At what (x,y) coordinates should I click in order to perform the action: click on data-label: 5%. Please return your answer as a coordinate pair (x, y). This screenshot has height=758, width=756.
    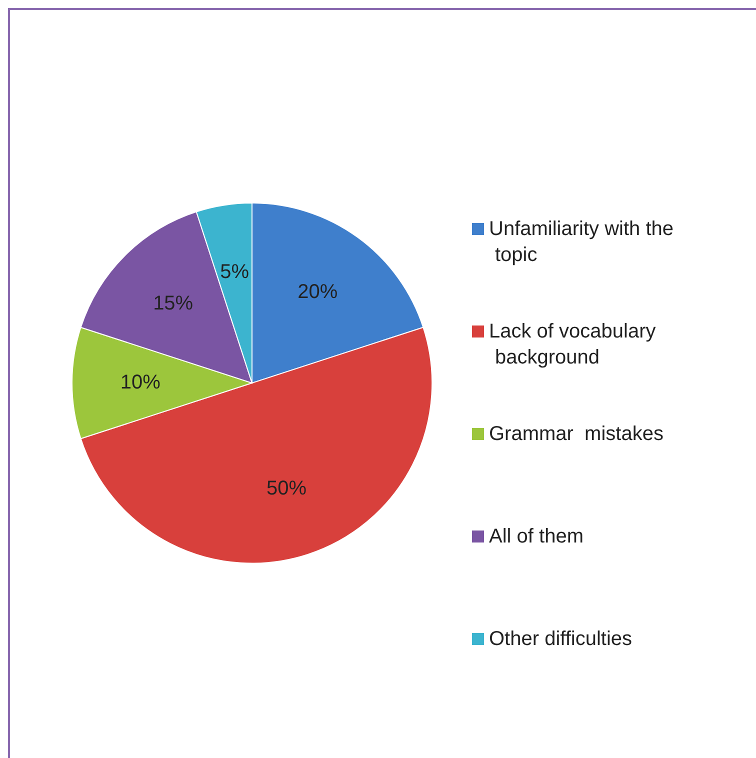
    Looking at the image, I should click on (235, 272).